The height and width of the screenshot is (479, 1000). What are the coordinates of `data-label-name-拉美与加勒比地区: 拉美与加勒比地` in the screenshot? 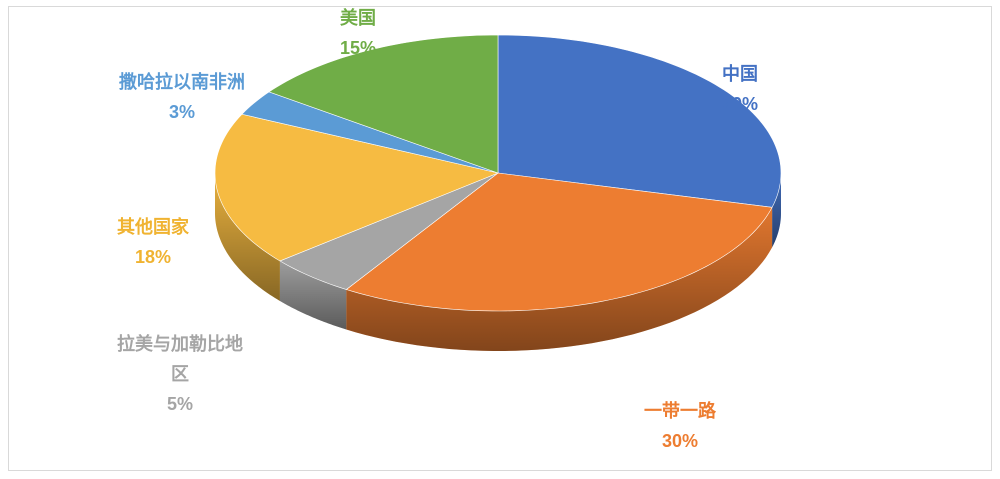 It's located at (180, 343).